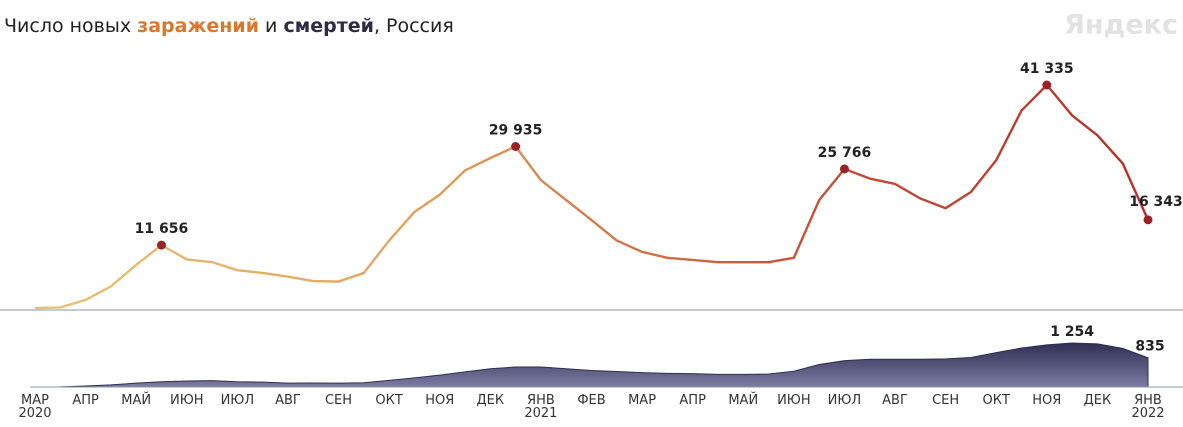 Image resolution: width=1183 pixels, height=427 pixels. What do you see at coordinates (591, 400) in the screenshot?
I see `x-tick-label: ФЕВ` at bounding box center [591, 400].